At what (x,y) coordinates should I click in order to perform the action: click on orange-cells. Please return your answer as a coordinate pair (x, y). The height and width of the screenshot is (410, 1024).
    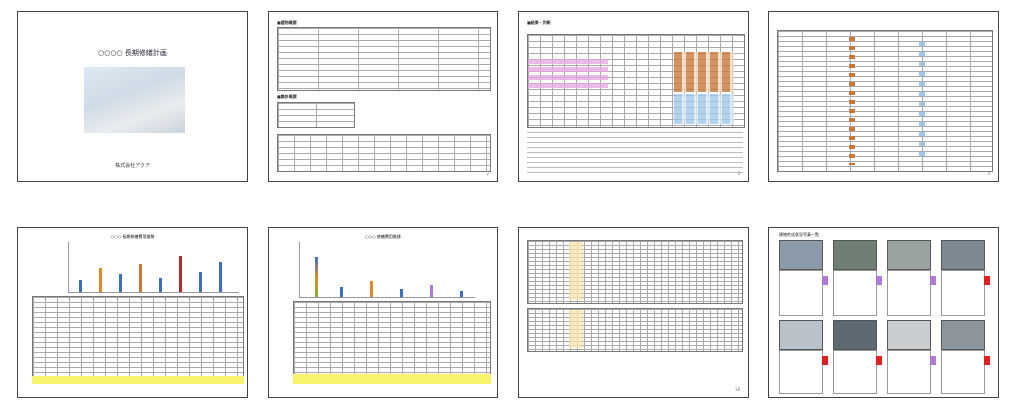
    Looking at the image, I should click on (704, 72).